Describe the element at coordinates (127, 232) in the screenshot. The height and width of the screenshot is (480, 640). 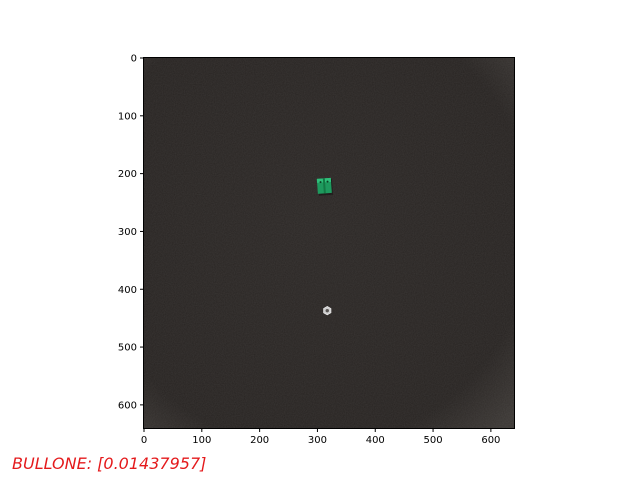
I see `y-tick-label: 300` at that location.